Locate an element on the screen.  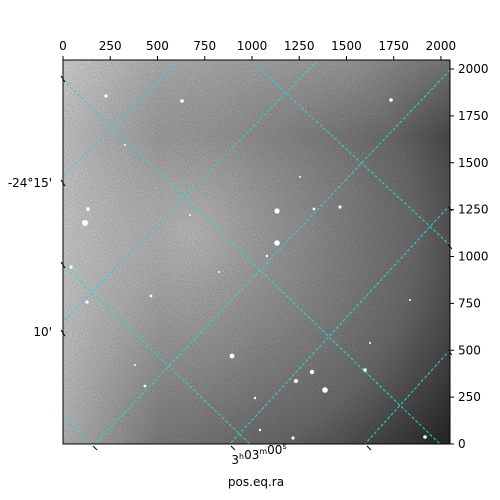
dec-tick-label: 10' is located at coordinates (42, 332).